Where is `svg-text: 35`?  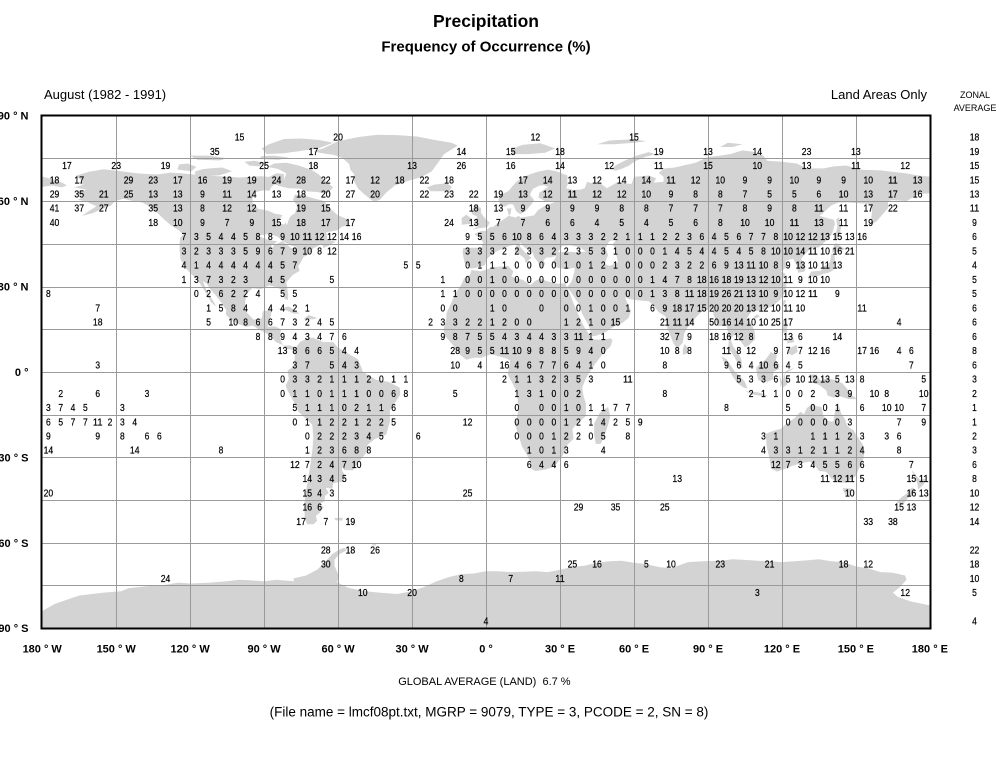 svg-text: 35 is located at coordinates (79, 195).